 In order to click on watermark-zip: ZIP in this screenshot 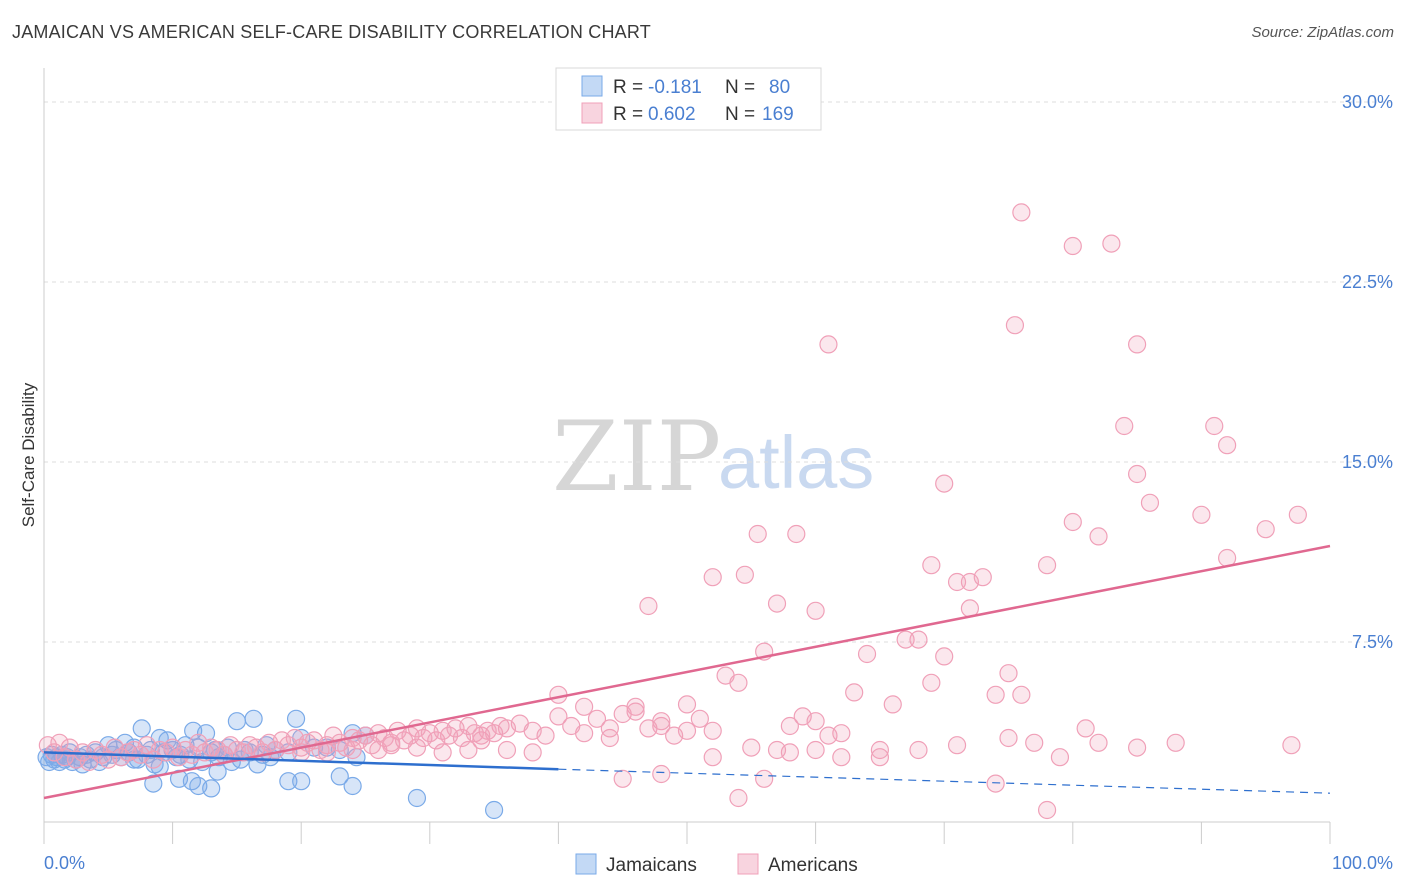, I will do `click(636, 457)`.